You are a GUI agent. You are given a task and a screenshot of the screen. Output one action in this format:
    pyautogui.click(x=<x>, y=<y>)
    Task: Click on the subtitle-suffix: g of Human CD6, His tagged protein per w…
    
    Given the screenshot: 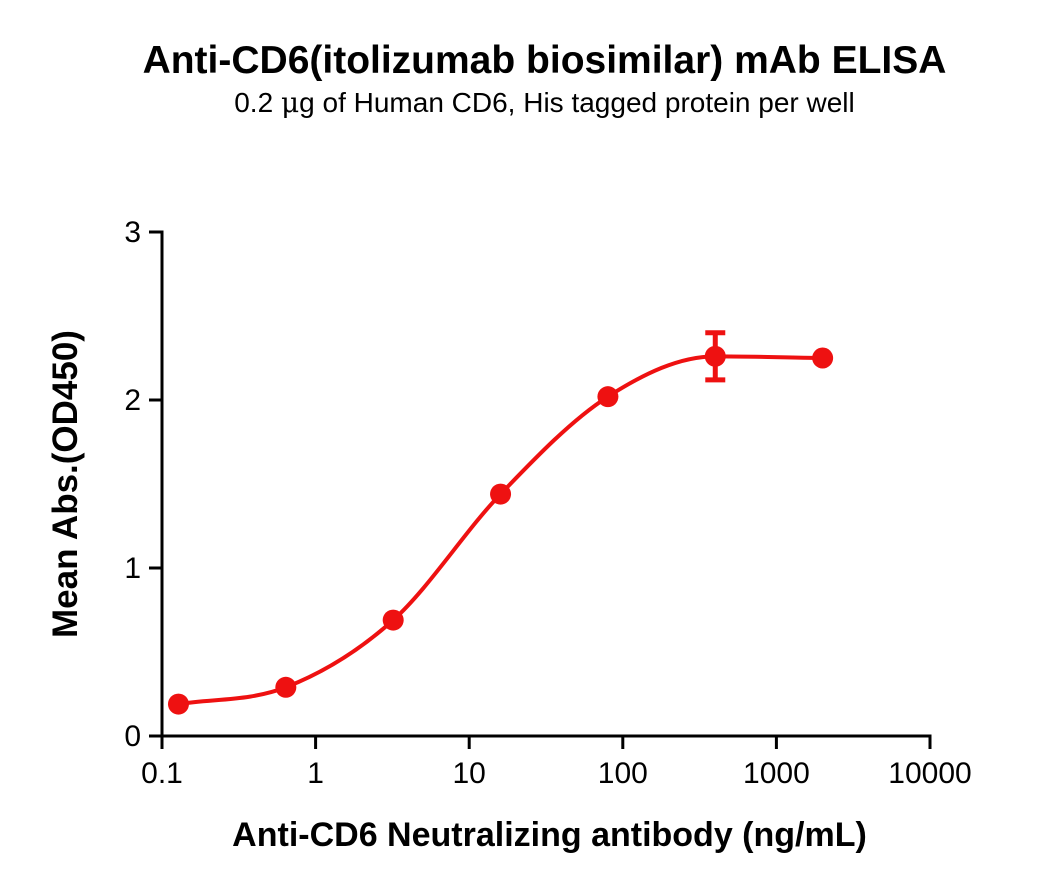 What is the action you would take?
    pyautogui.click(x=577, y=102)
    